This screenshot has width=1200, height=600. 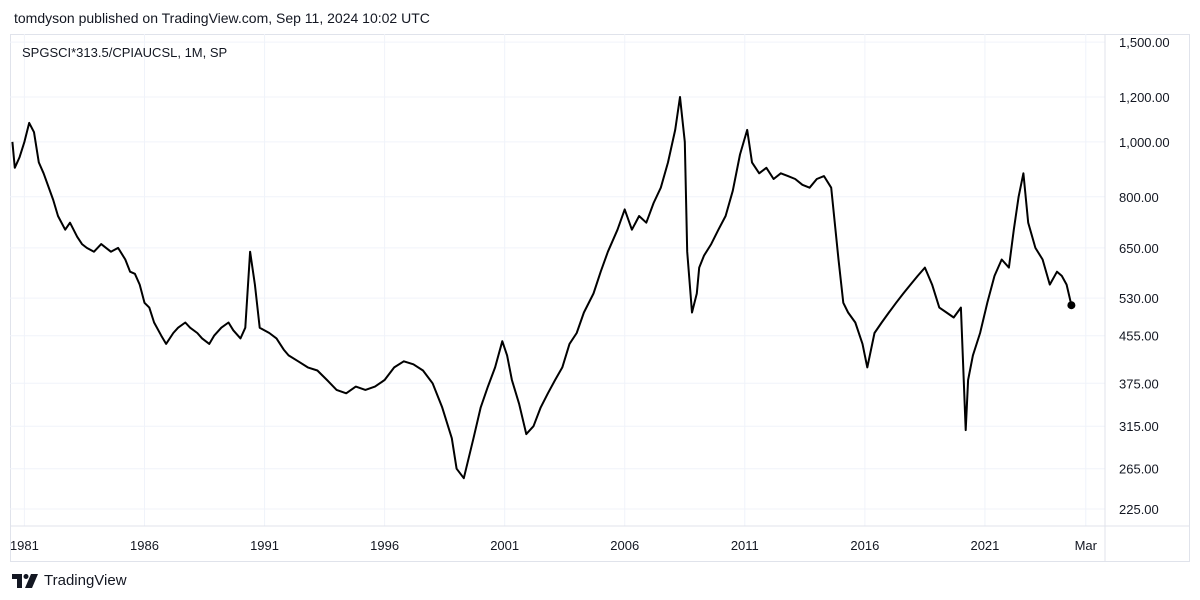 What do you see at coordinates (1071, 305) in the screenshot?
I see `last-price-dot` at bounding box center [1071, 305].